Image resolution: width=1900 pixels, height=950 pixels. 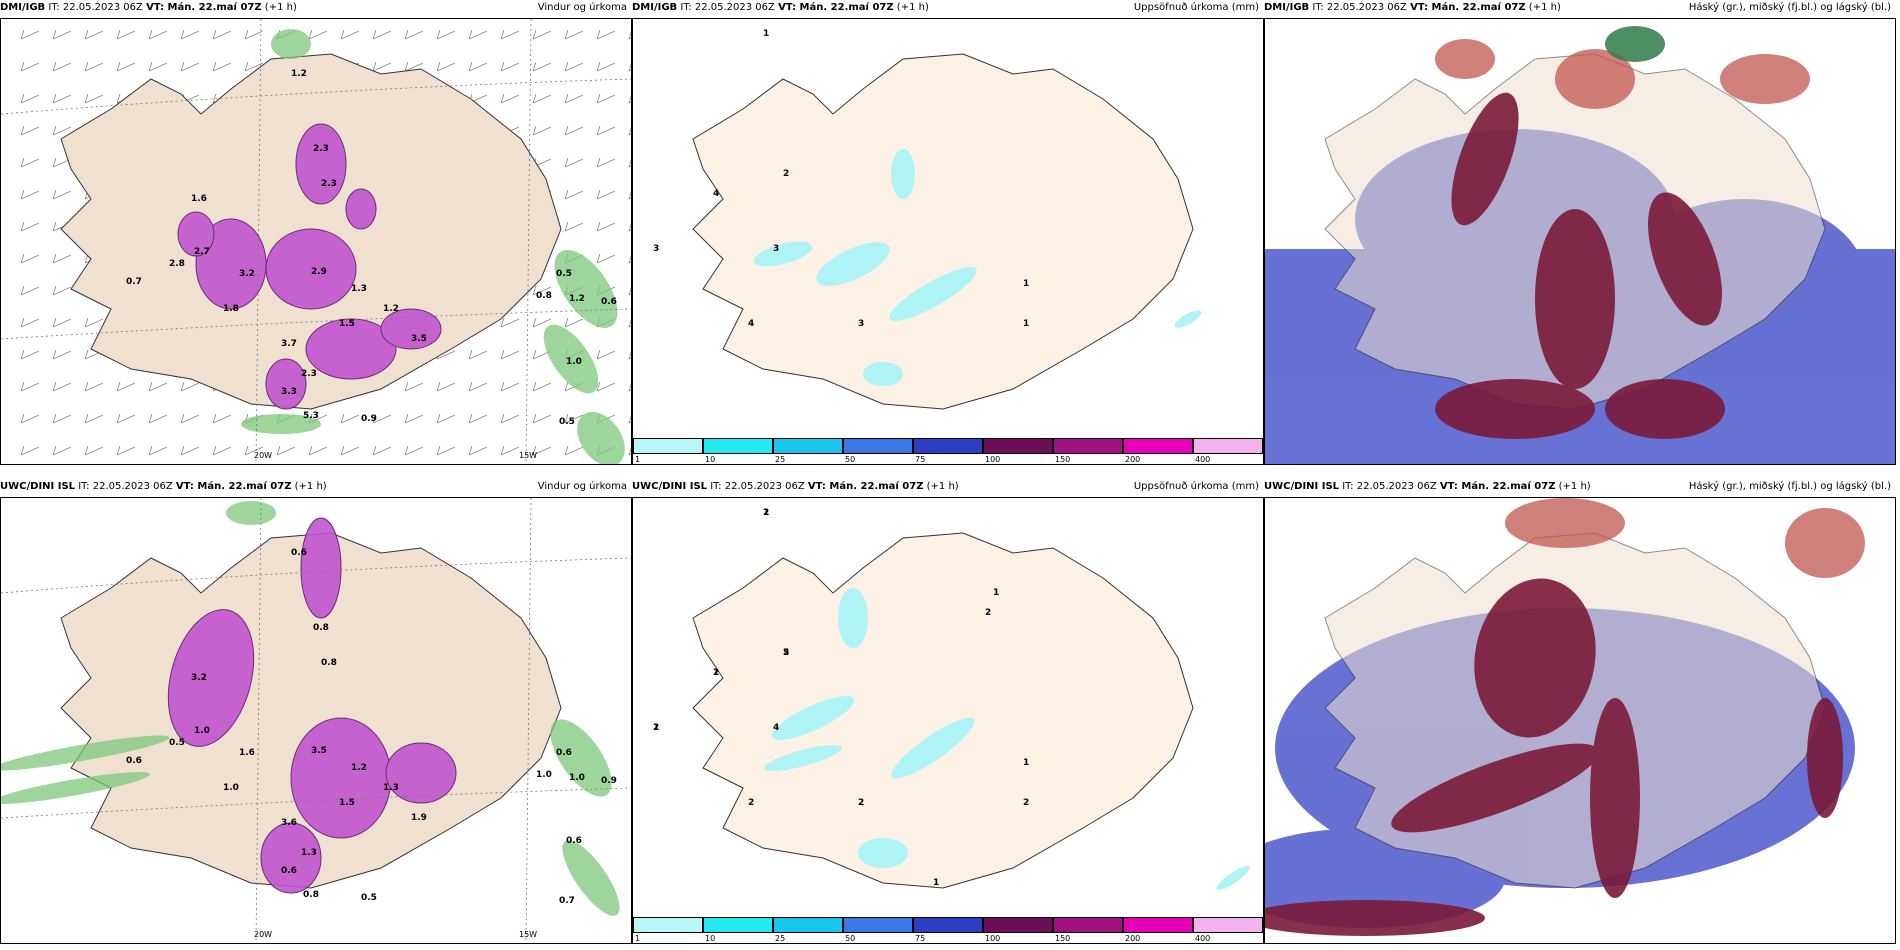 I want to click on colorbar-tick: 150, so click(x=1063, y=938).